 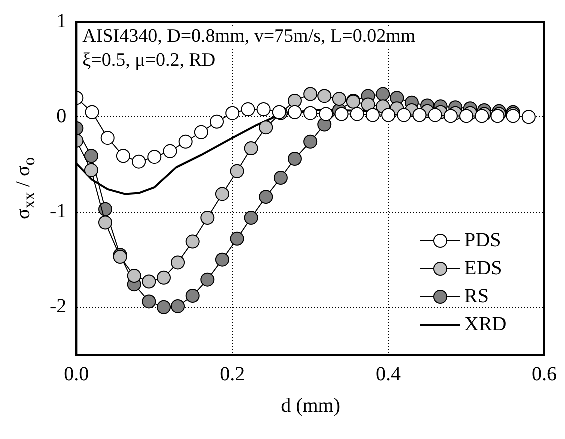 I want to click on x-tick-label: 0.4, so click(x=389, y=374).